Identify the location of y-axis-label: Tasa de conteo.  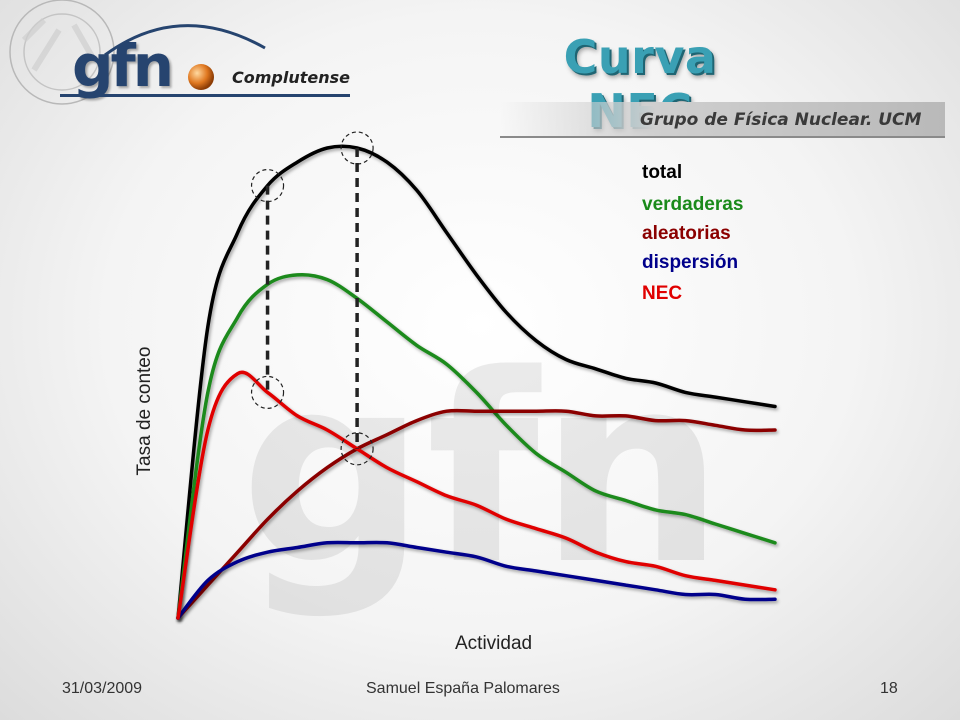
(144, 411).